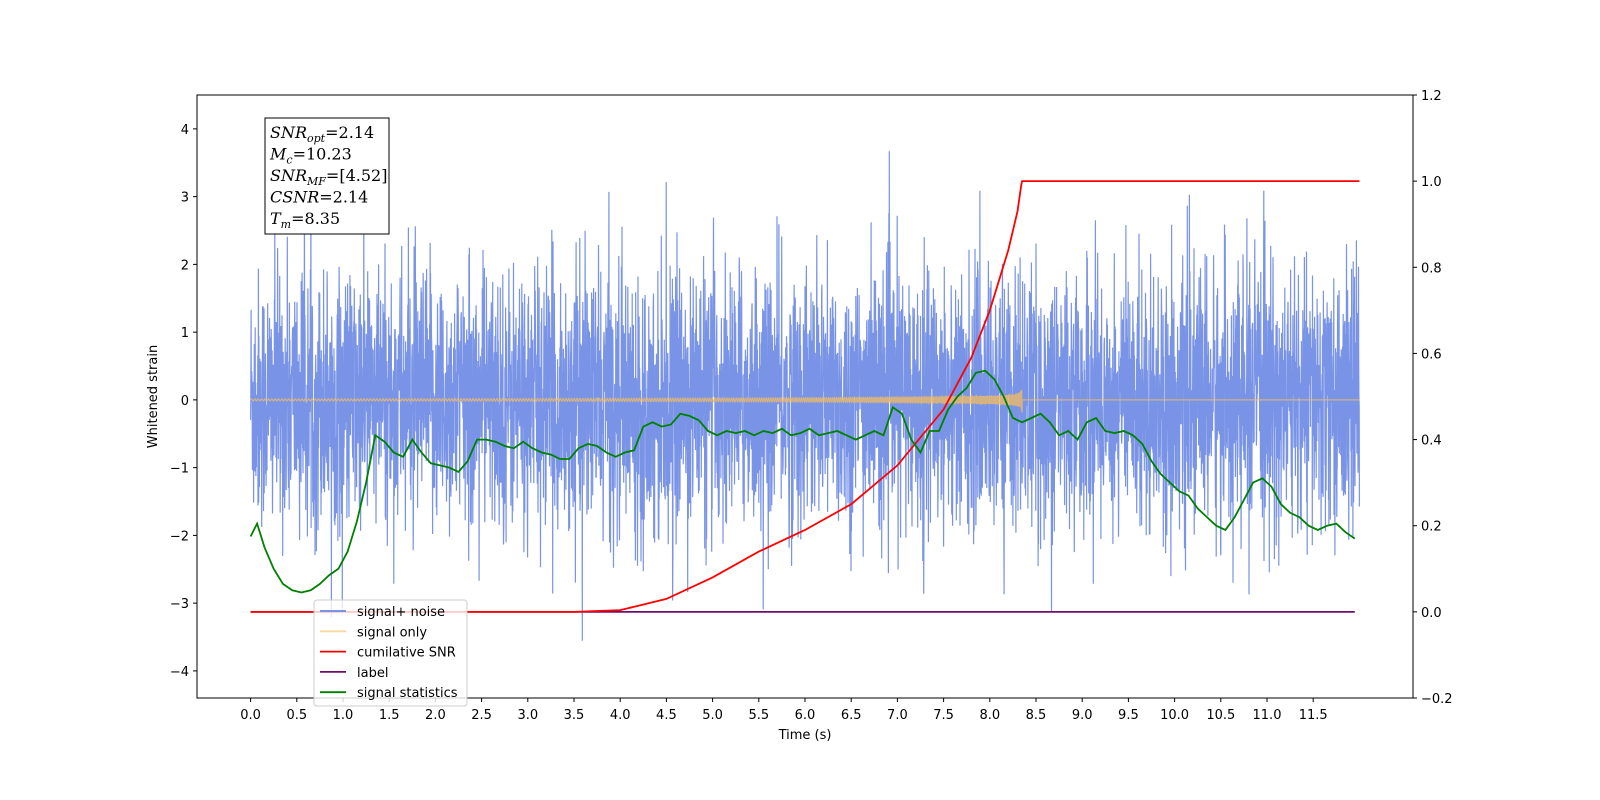 The height and width of the screenshot is (800, 1600). I want to click on series-signal-only, so click(805, 401).